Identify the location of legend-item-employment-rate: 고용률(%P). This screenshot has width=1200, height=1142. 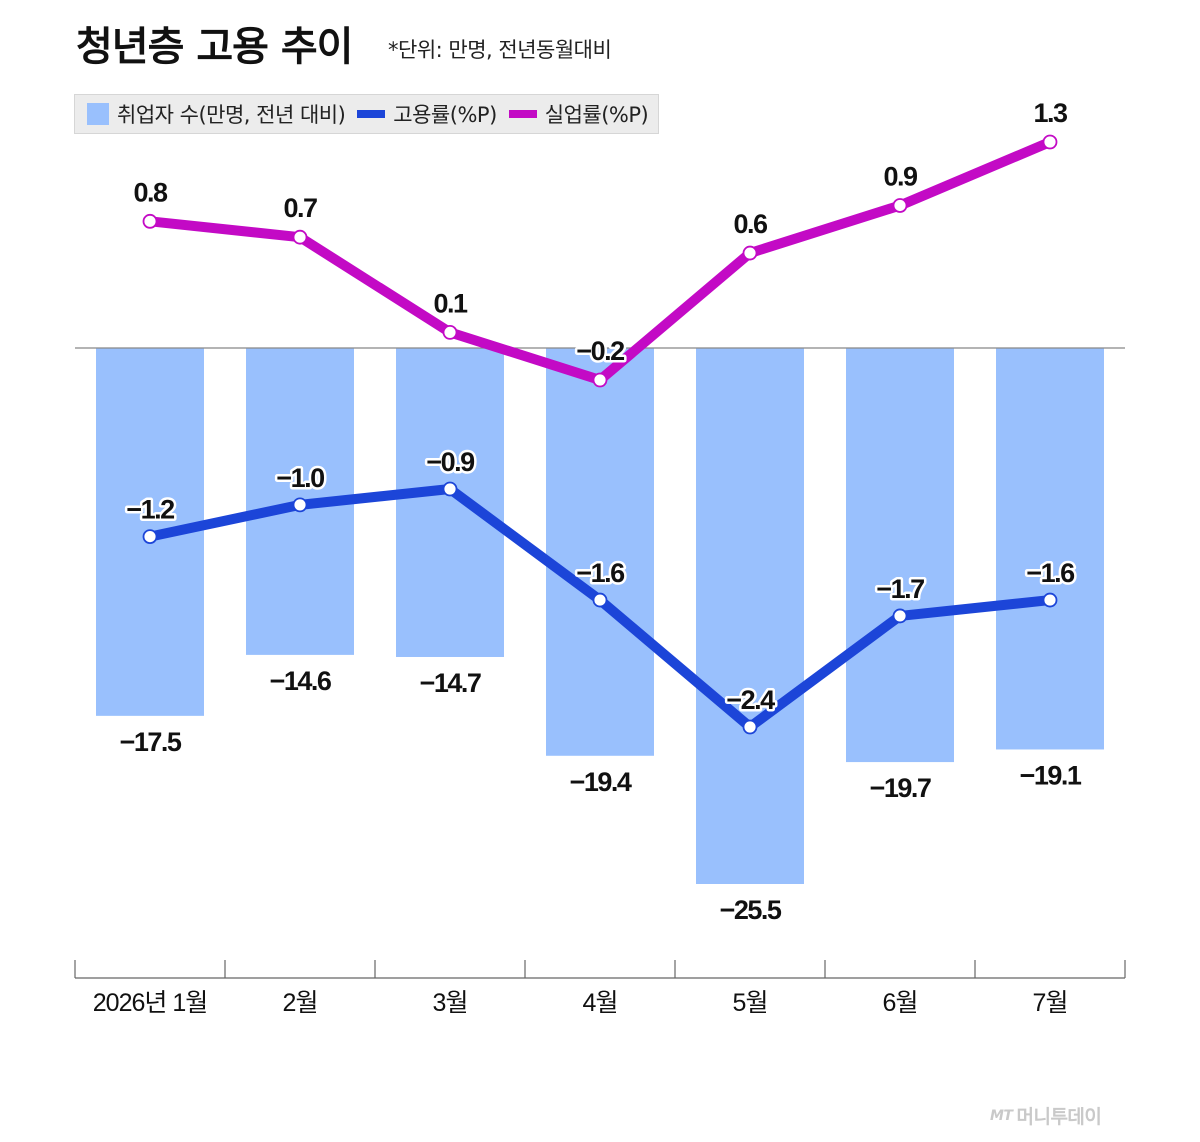
(427, 114).